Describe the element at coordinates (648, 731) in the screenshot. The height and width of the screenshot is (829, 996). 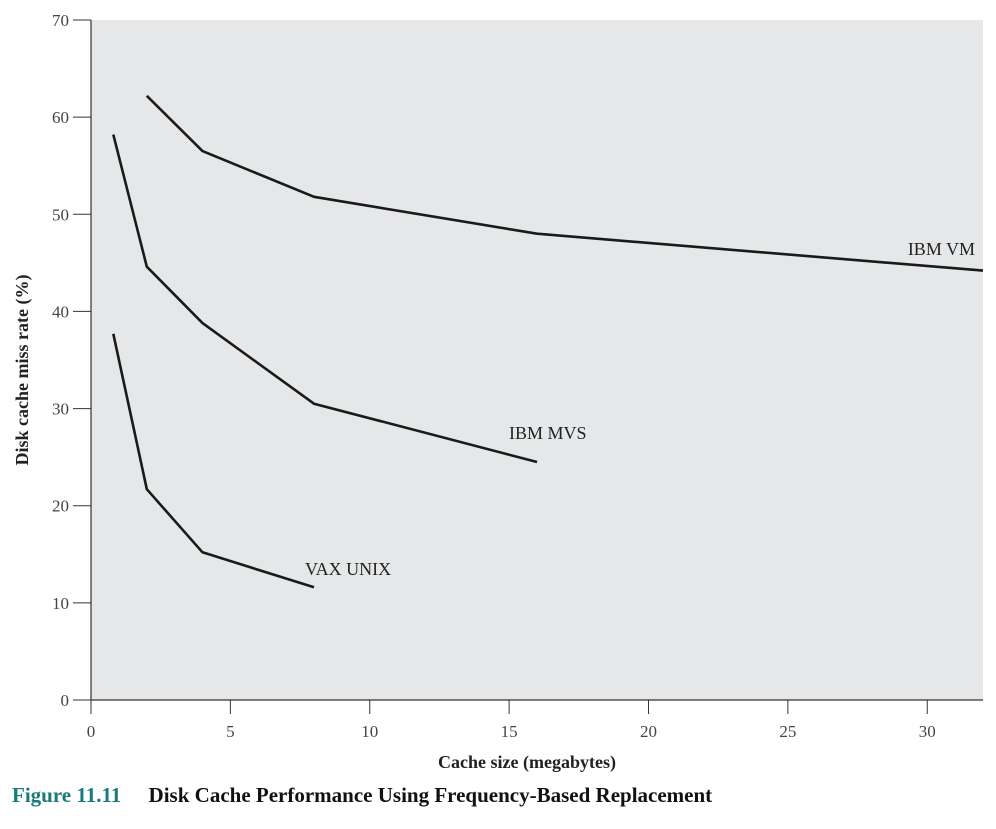
I see `x-tick-label: 20` at that location.